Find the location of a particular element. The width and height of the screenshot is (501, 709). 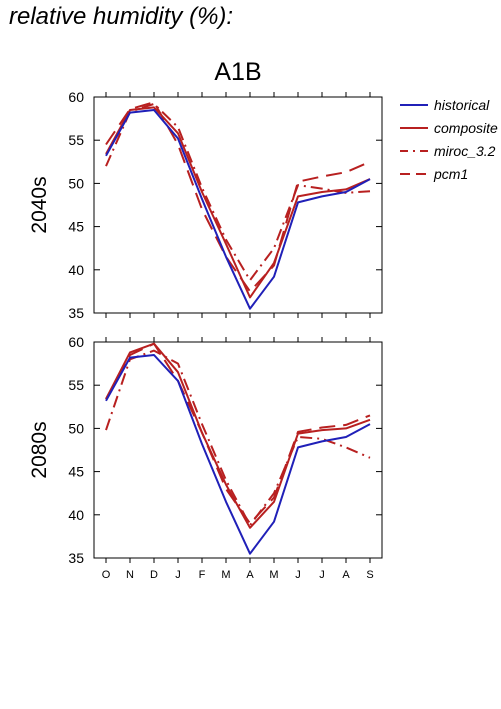

y-axis-label: 2040s is located at coordinates (39, 204).